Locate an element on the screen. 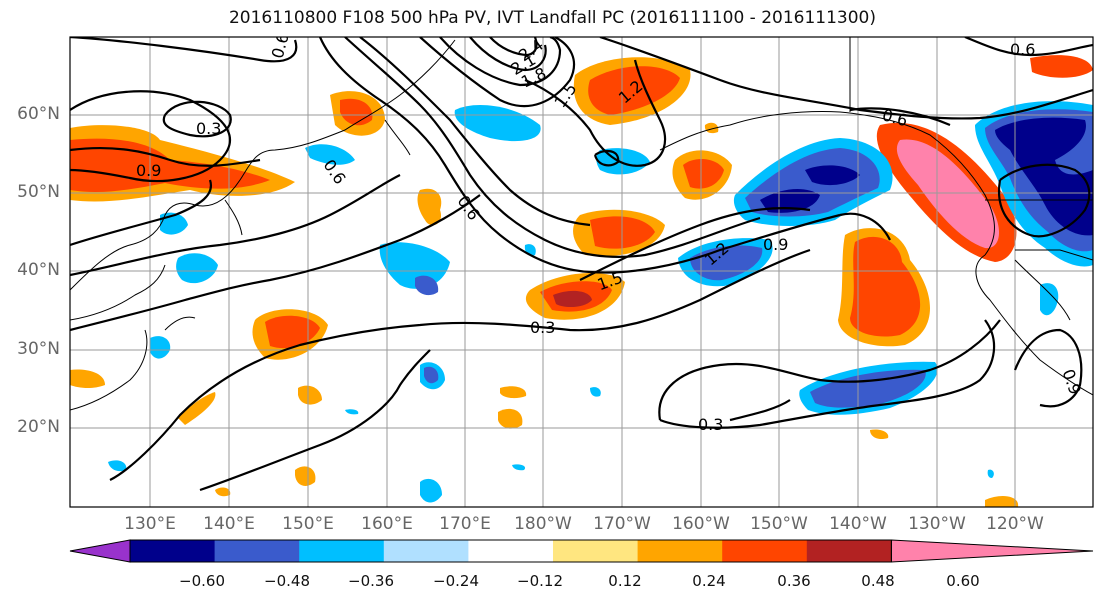 This screenshot has height=601, width=1105. colorbar-tick-label: 0.48 is located at coordinates (878, 581).